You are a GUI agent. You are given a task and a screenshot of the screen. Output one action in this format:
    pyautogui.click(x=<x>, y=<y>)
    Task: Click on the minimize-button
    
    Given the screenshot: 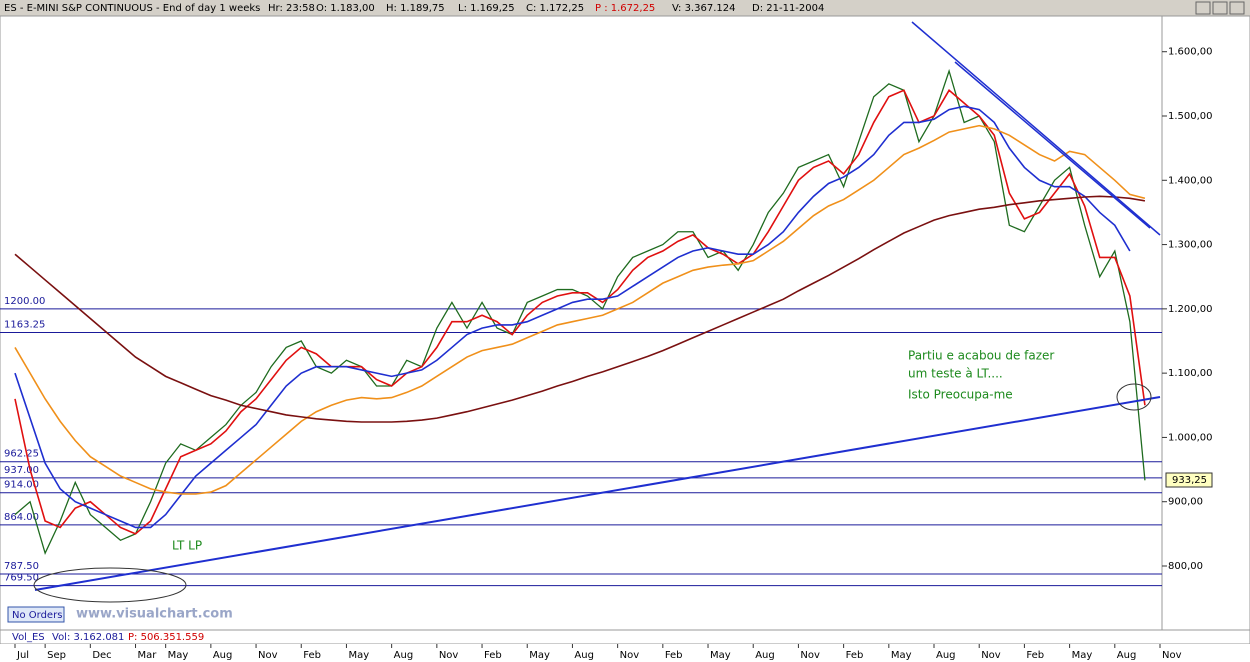 What is the action you would take?
    pyautogui.click(x=1203, y=8)
    